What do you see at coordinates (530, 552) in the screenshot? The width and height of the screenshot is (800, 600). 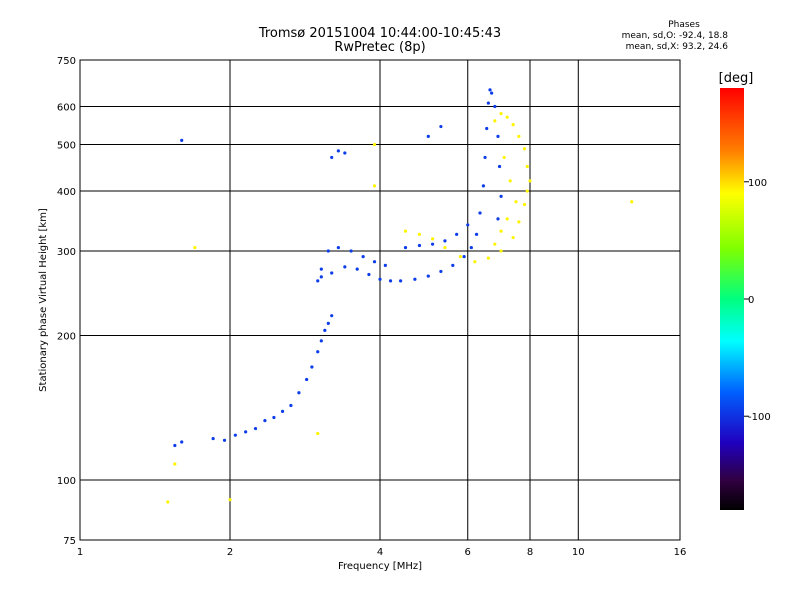 I see `x-tick-label: 8` at bounding box center [530, 552].